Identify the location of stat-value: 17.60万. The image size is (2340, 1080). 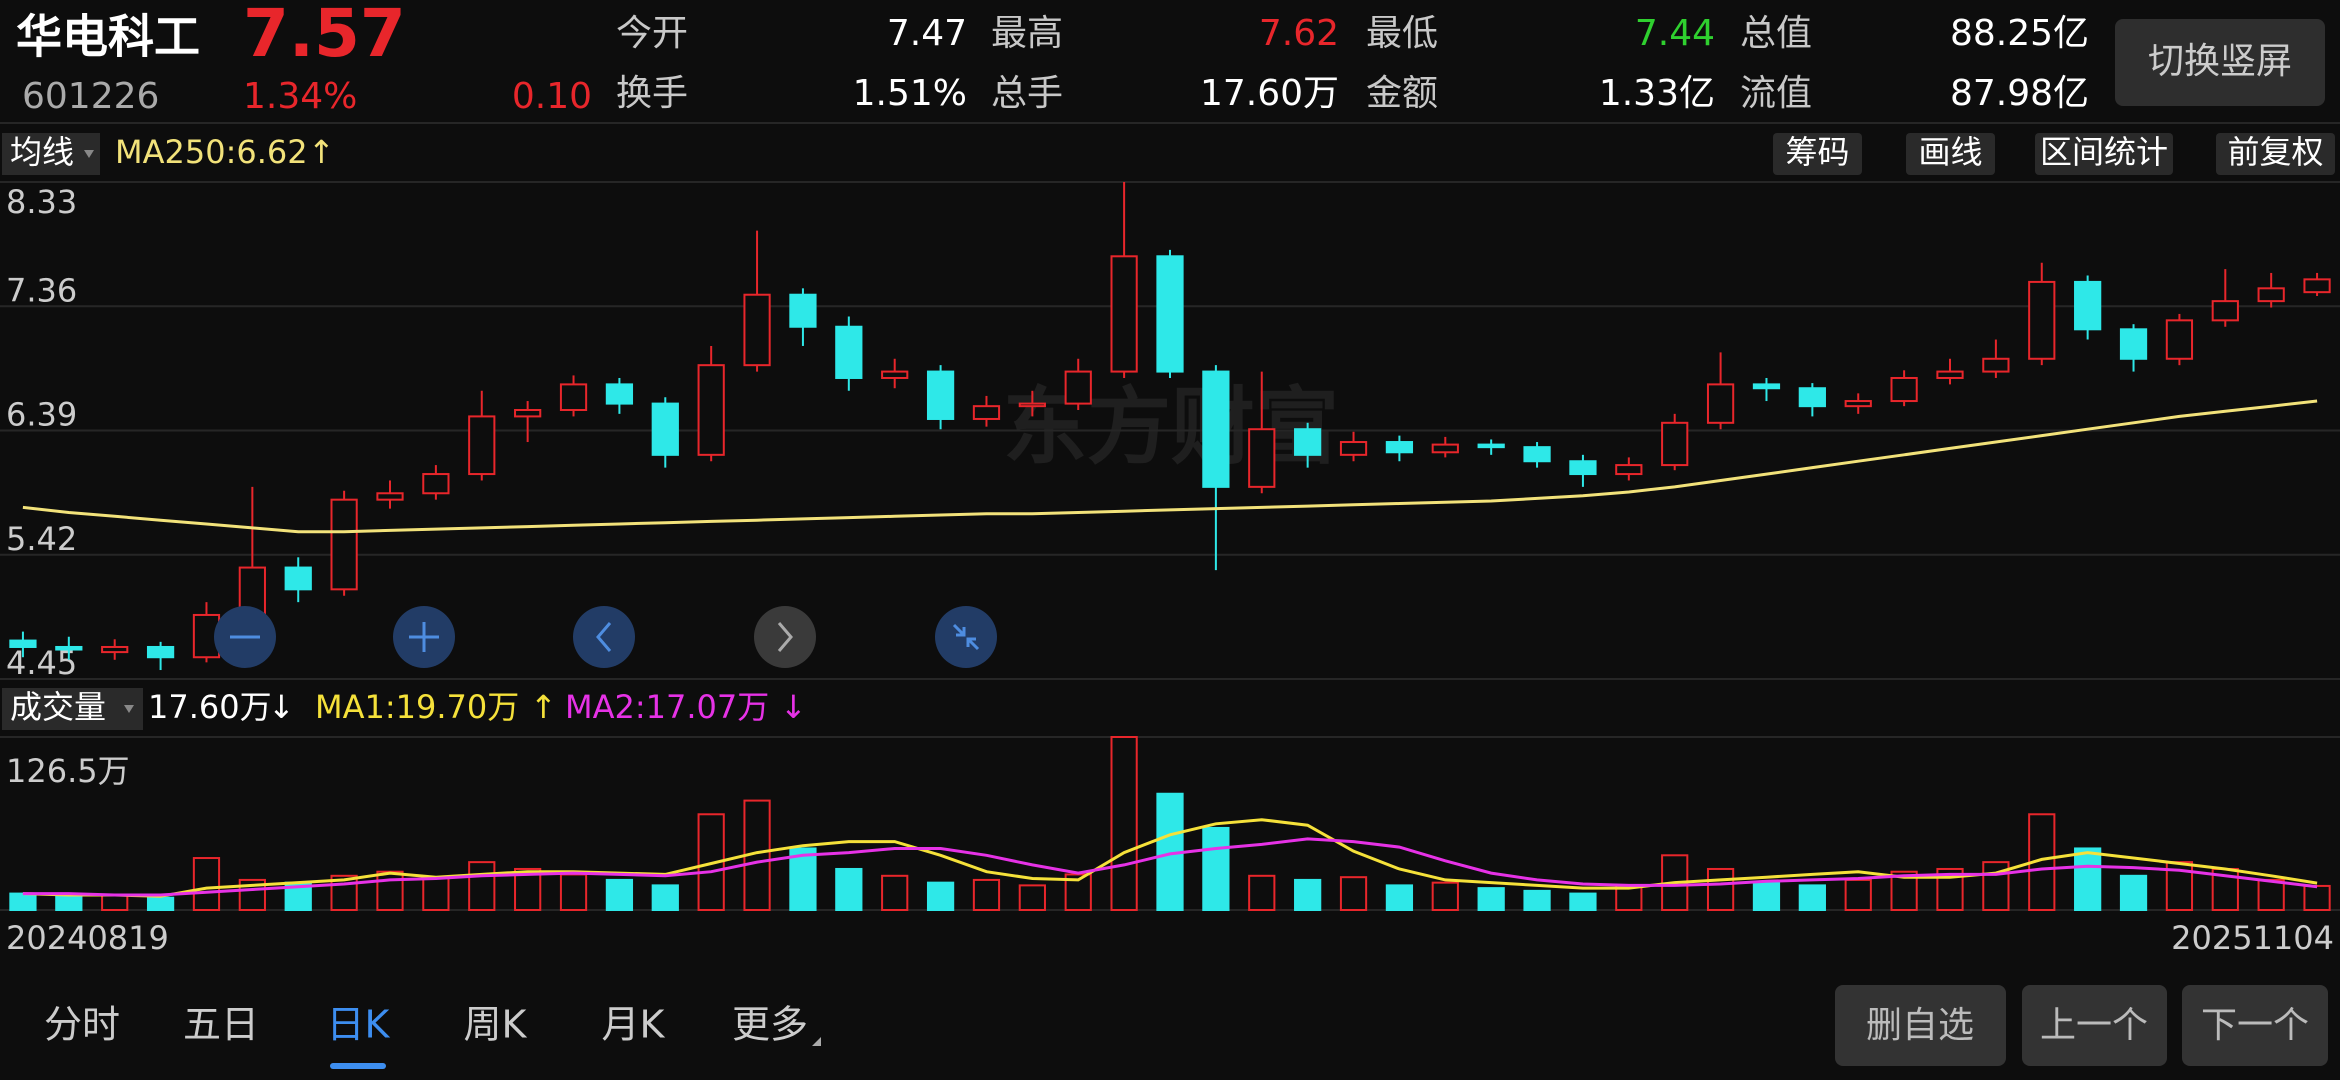
(1269, 93).